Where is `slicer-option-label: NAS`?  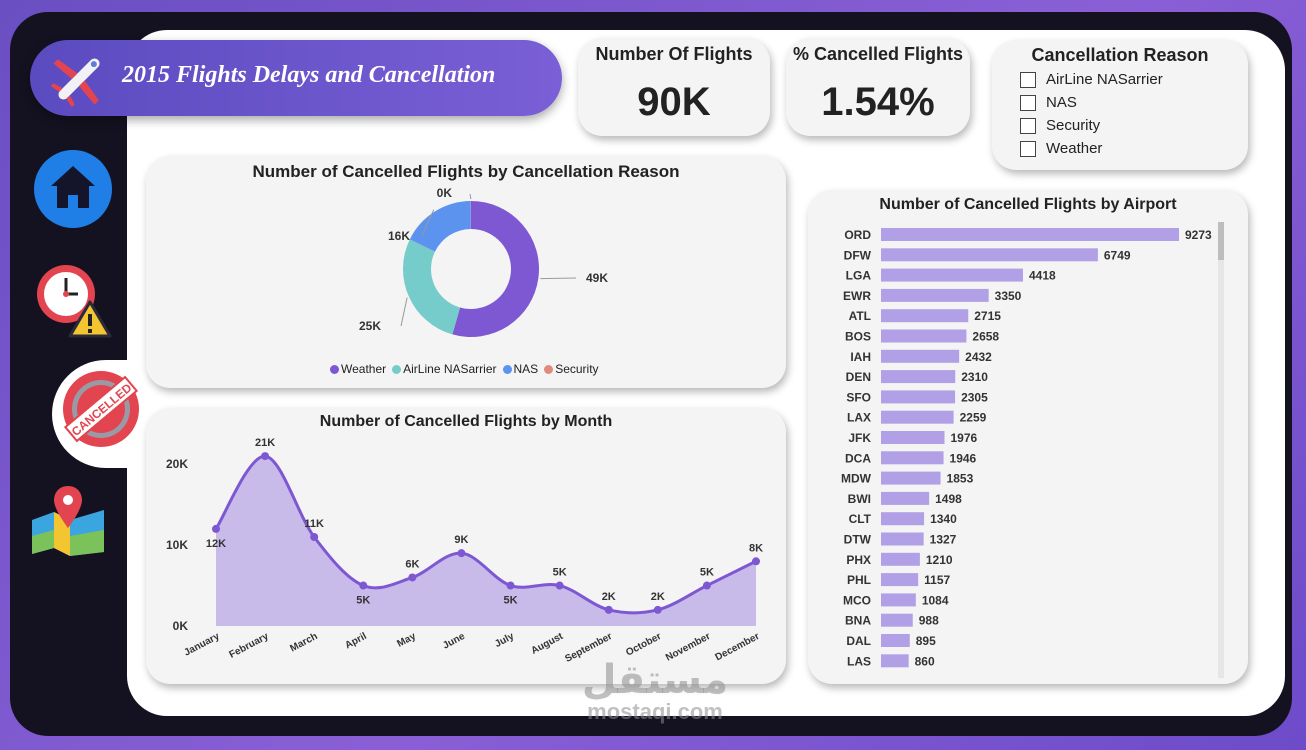
slicer-option-label: NAS is located at coordinates (1061, 102).